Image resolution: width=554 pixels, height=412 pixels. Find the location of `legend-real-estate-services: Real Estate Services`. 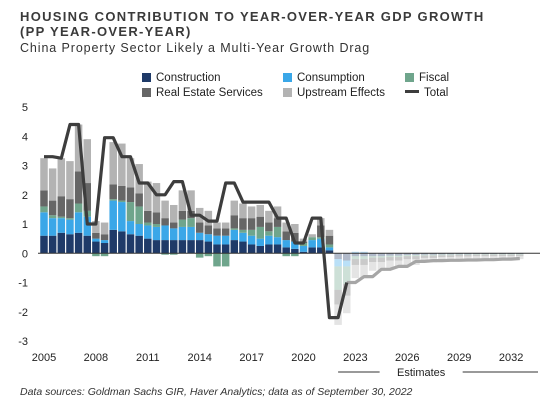

legend-real-estate-services: Real Estate Services is located at coordinates (202, 93).